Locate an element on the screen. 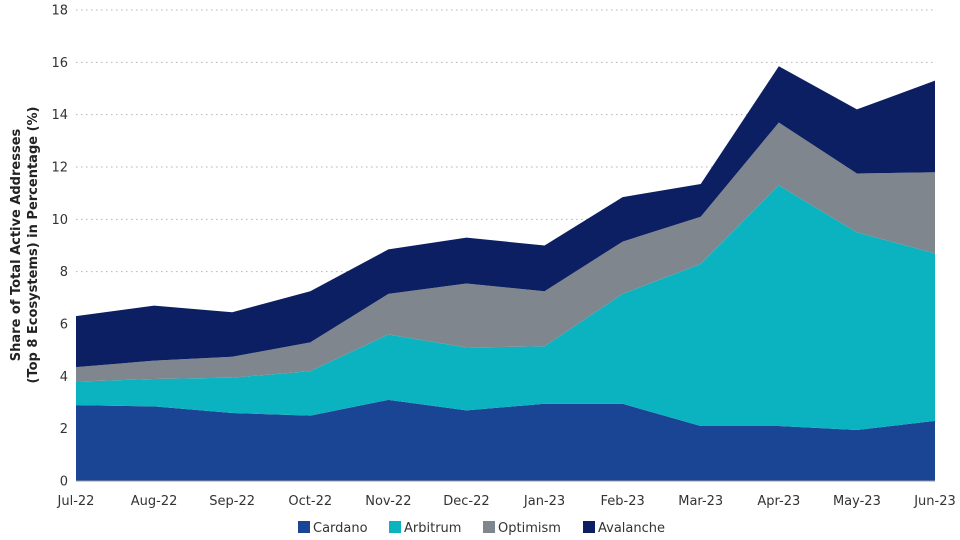 This screenshot has height=540, width=960. x-tick-label: Oct-22 is located at coordinates (310, 501).